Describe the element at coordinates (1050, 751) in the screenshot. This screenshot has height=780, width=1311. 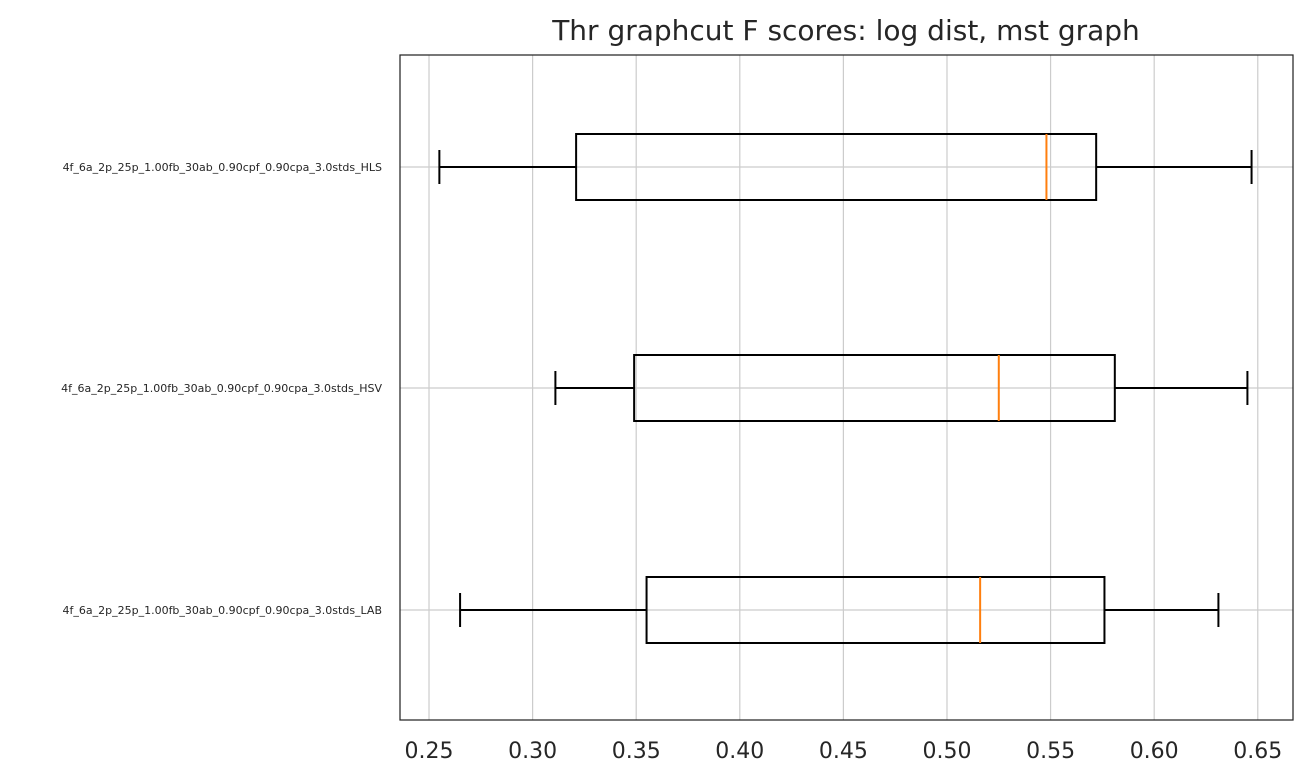
I see `x-tick-label: 0.55` at that location.